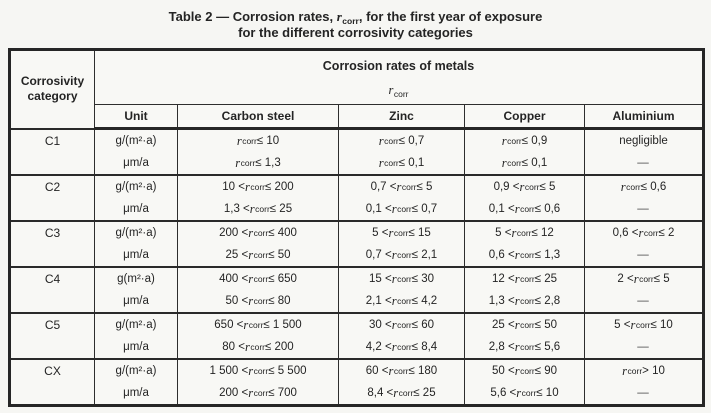 The width and height of the screenshot is (711, 413). Describe the element at coordinates (52, 152) in the screenshot. I see `category-cell: C1` at that location.